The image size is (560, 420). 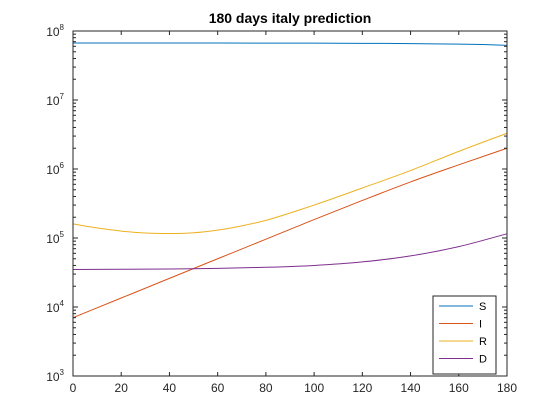 What do you see at coordinates (55, 376) in the screenshot?
I see `y-tick-label: 10³` at bounding box center [55, 376].